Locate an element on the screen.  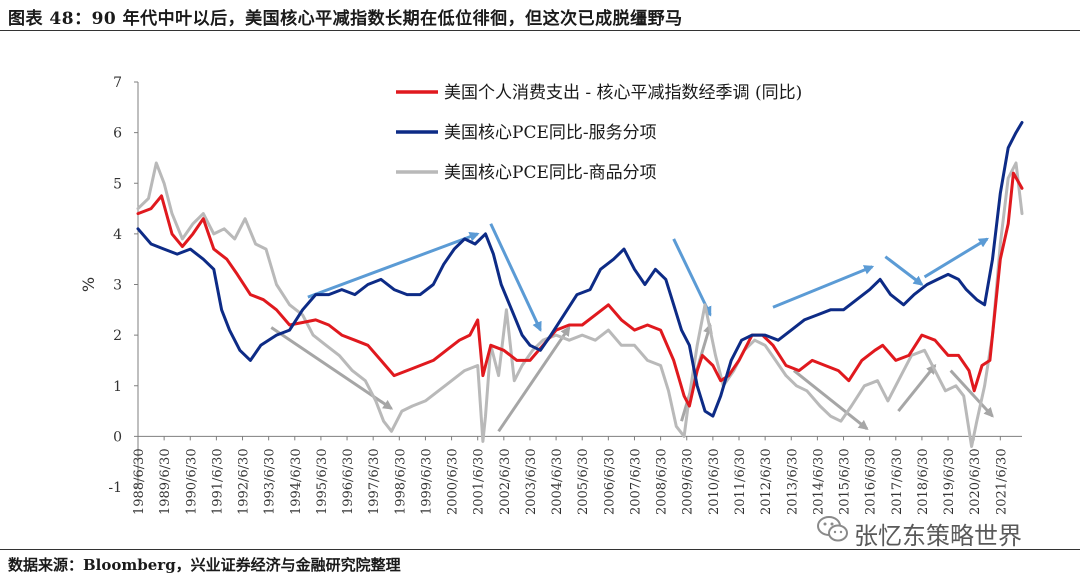
y-tick-label: 2 is located at coordinates (117, 336).